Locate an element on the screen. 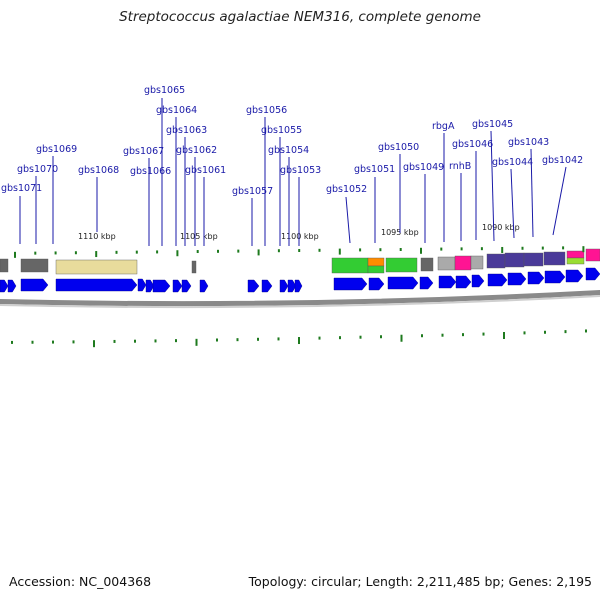  gene-label: gbs1043 is located at coordinates (528, 142).